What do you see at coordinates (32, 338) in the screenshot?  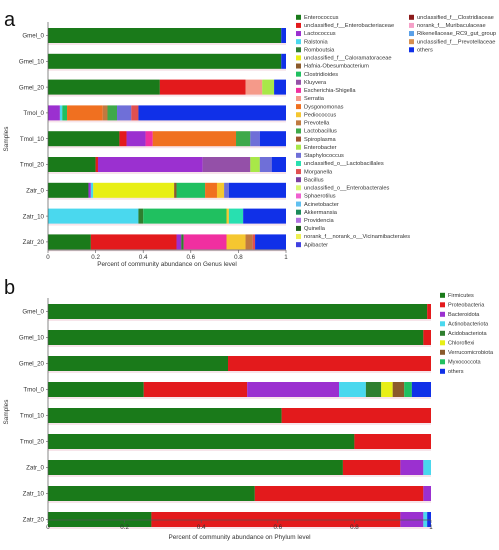 I see `category-label: Gmel_10` at bounding box center [32, 338].